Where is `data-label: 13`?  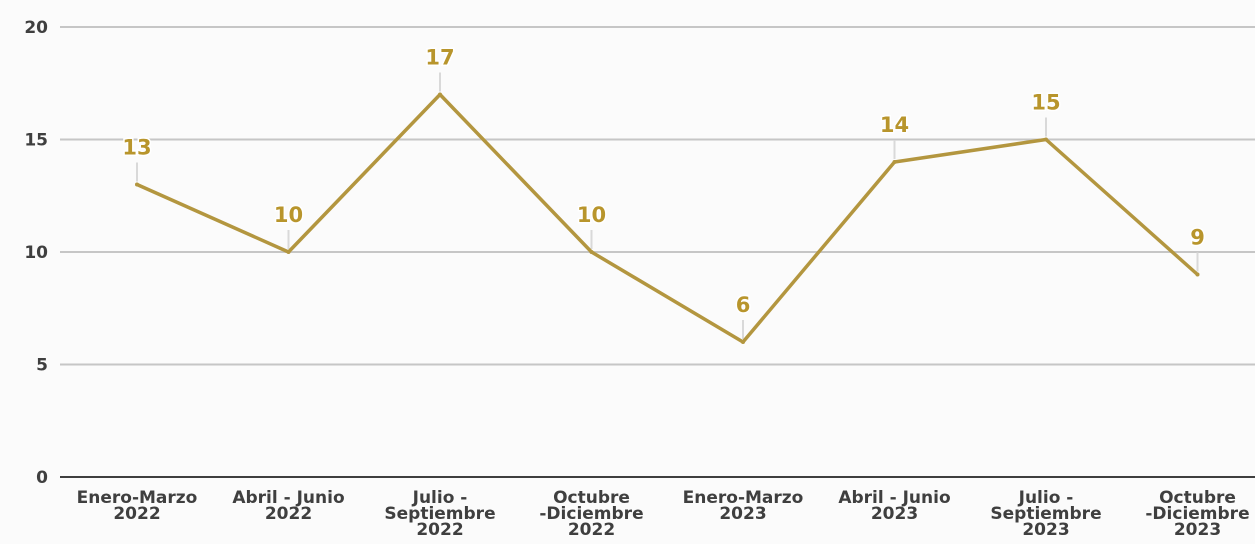 data-label: 13 is located at coordinates (136, 148).